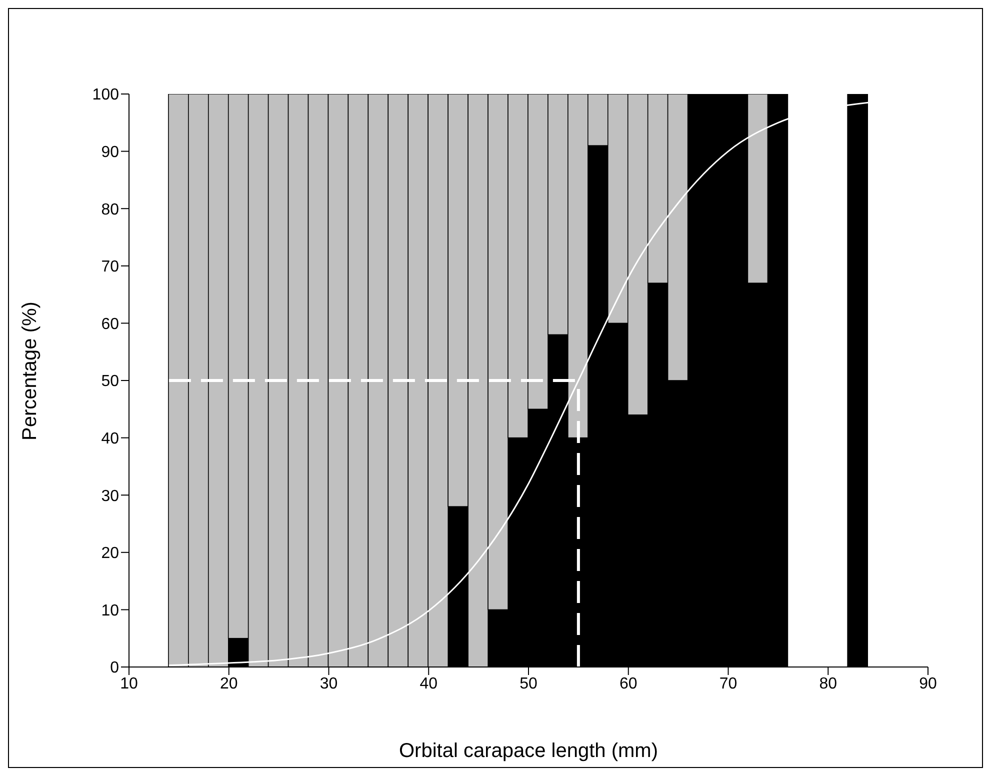 The height and width of the screenshot is (778, 993). What do you see at coordinates (115, 668) in the screenshot?
I see `y-tick-label: 0` at bounding box center [115, 668].